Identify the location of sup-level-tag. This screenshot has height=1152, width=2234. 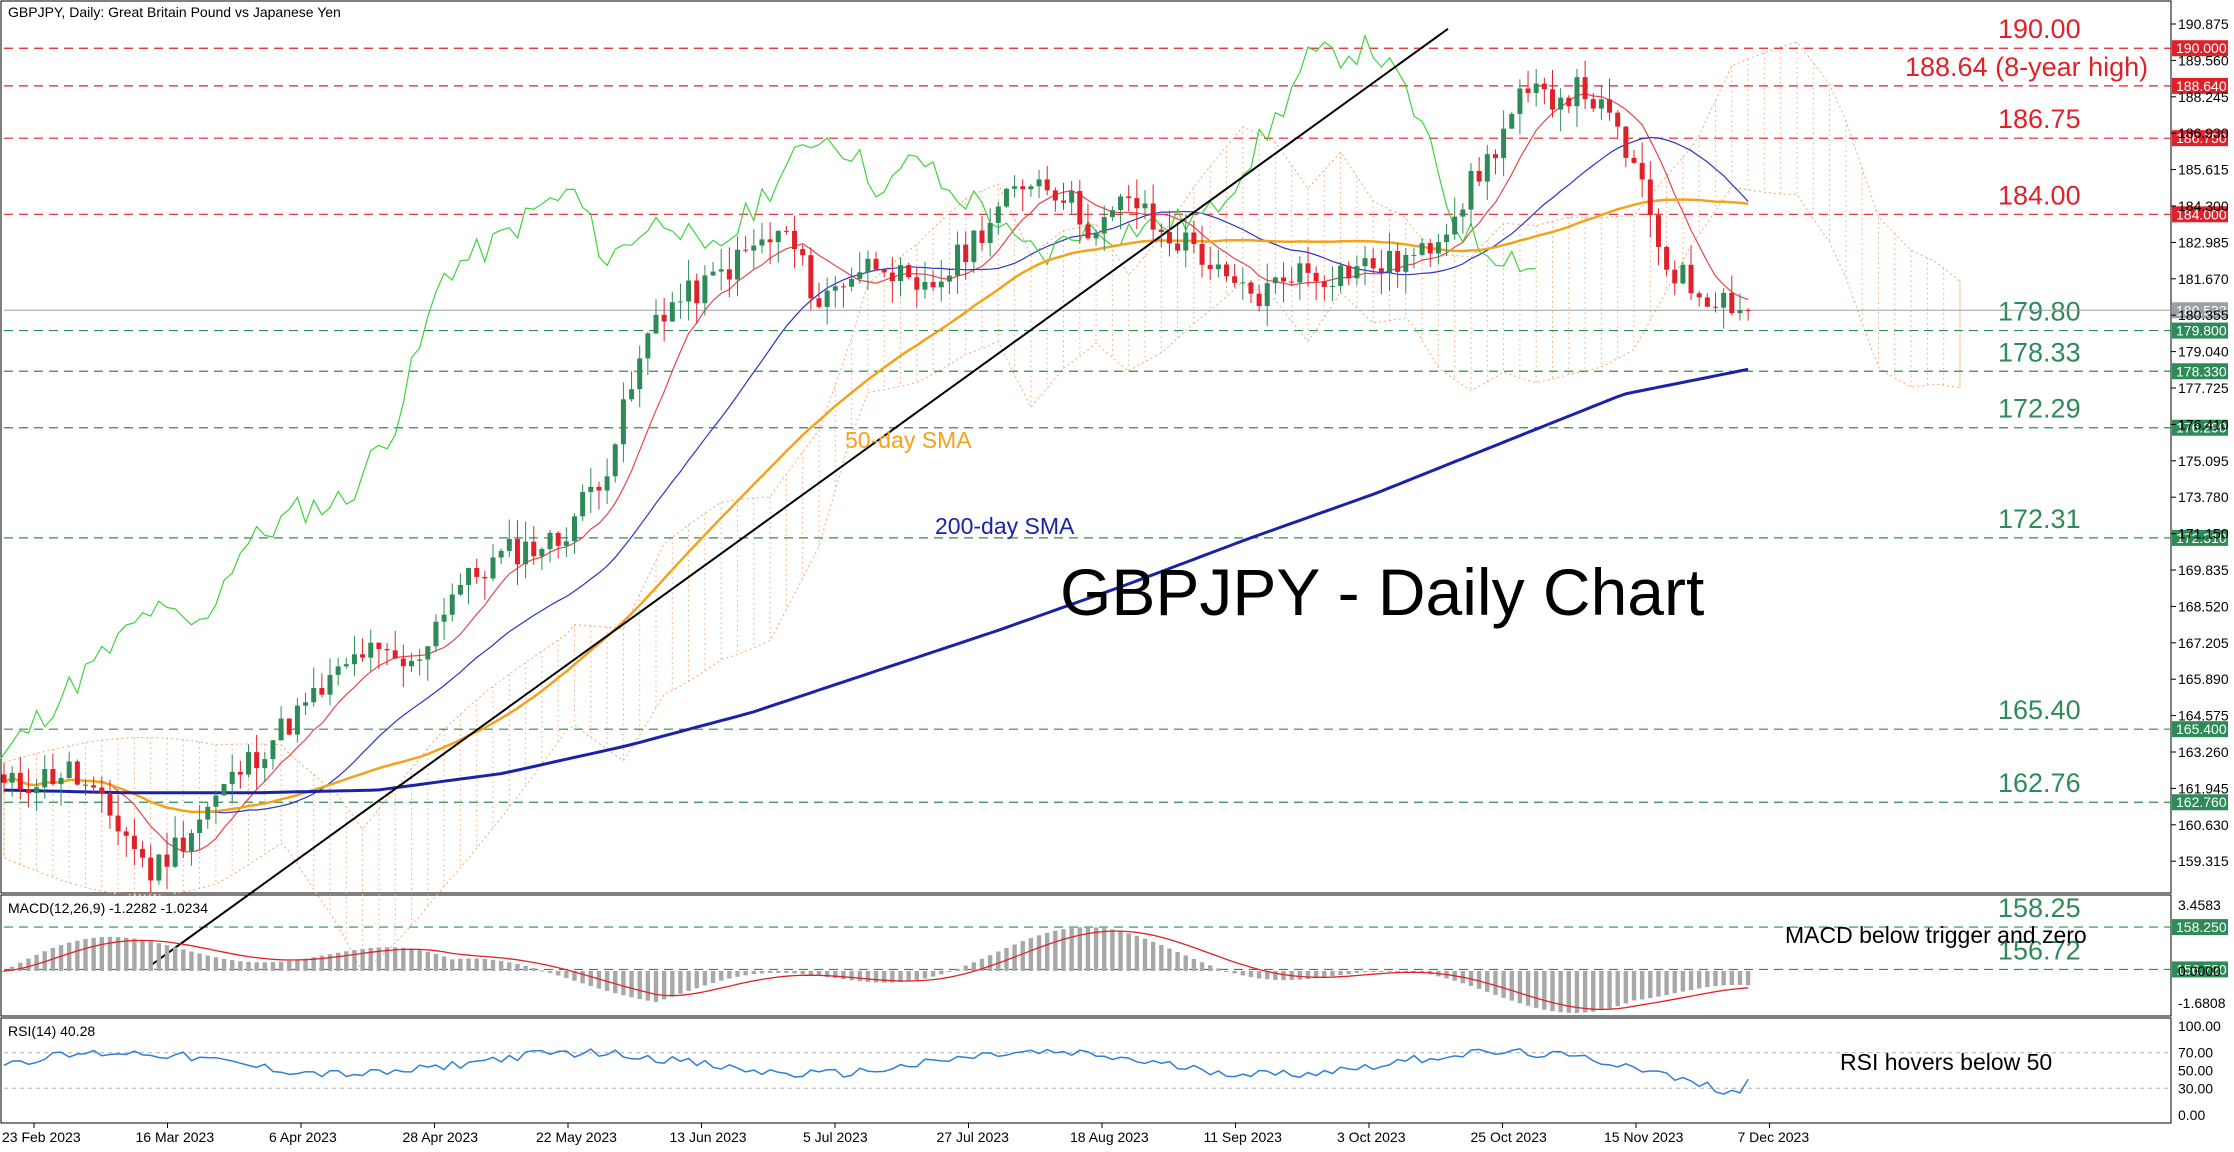
(2200, 330).